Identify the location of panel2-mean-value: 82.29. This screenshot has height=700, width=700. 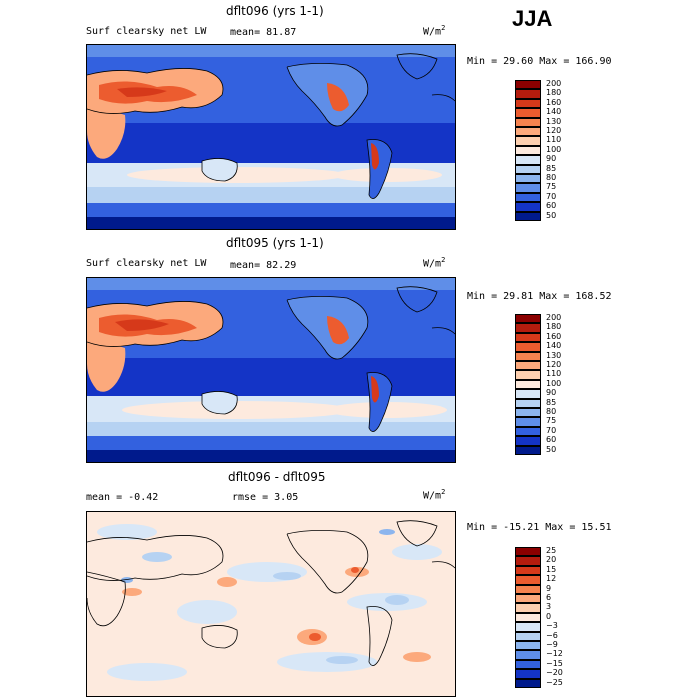
(281, 265).